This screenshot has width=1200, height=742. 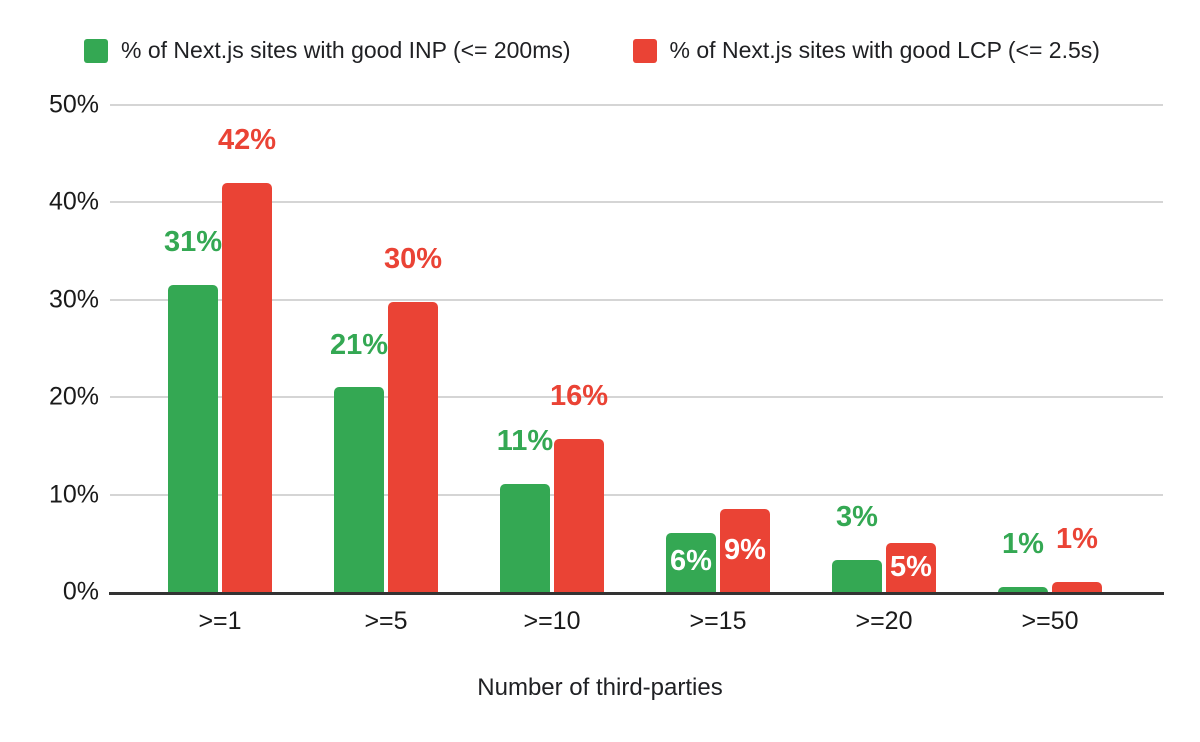 I want to click on bar-value-label: 30%, so click(x=413, y=258).